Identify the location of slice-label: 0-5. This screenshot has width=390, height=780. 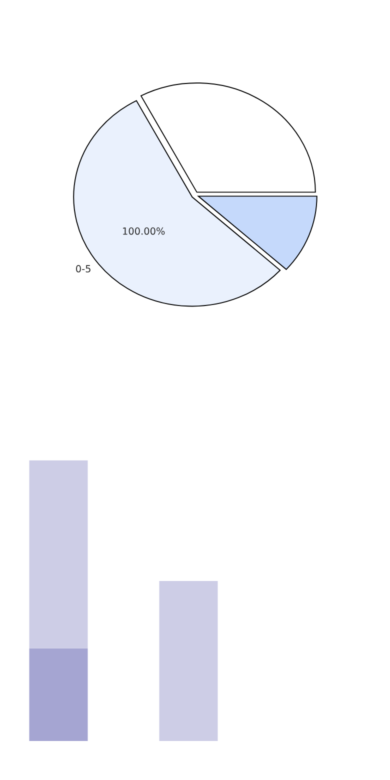
(83, 268).